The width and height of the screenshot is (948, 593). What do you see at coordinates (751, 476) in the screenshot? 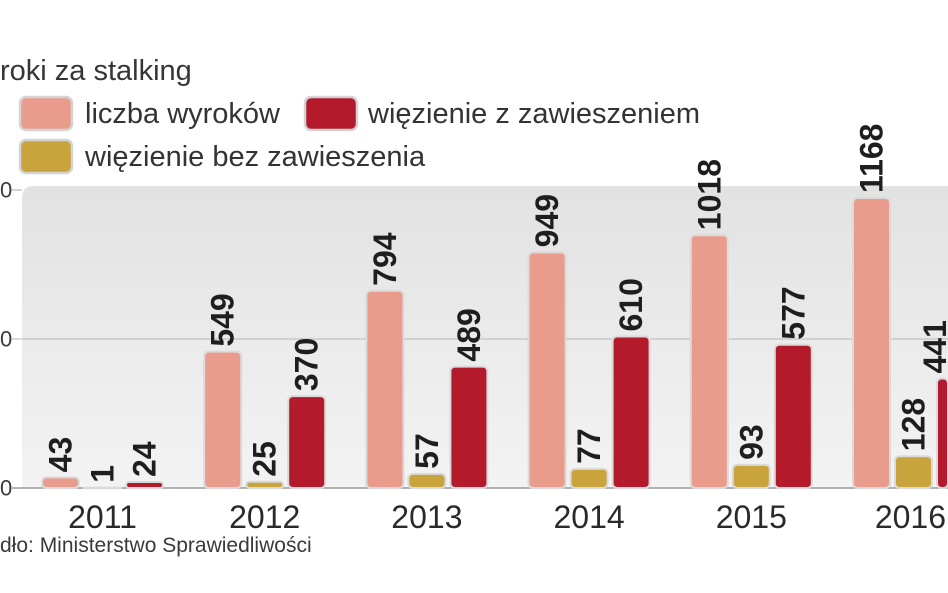
I see `bar-bez-zawieszenia-2015` at bounding box center [751, 476].